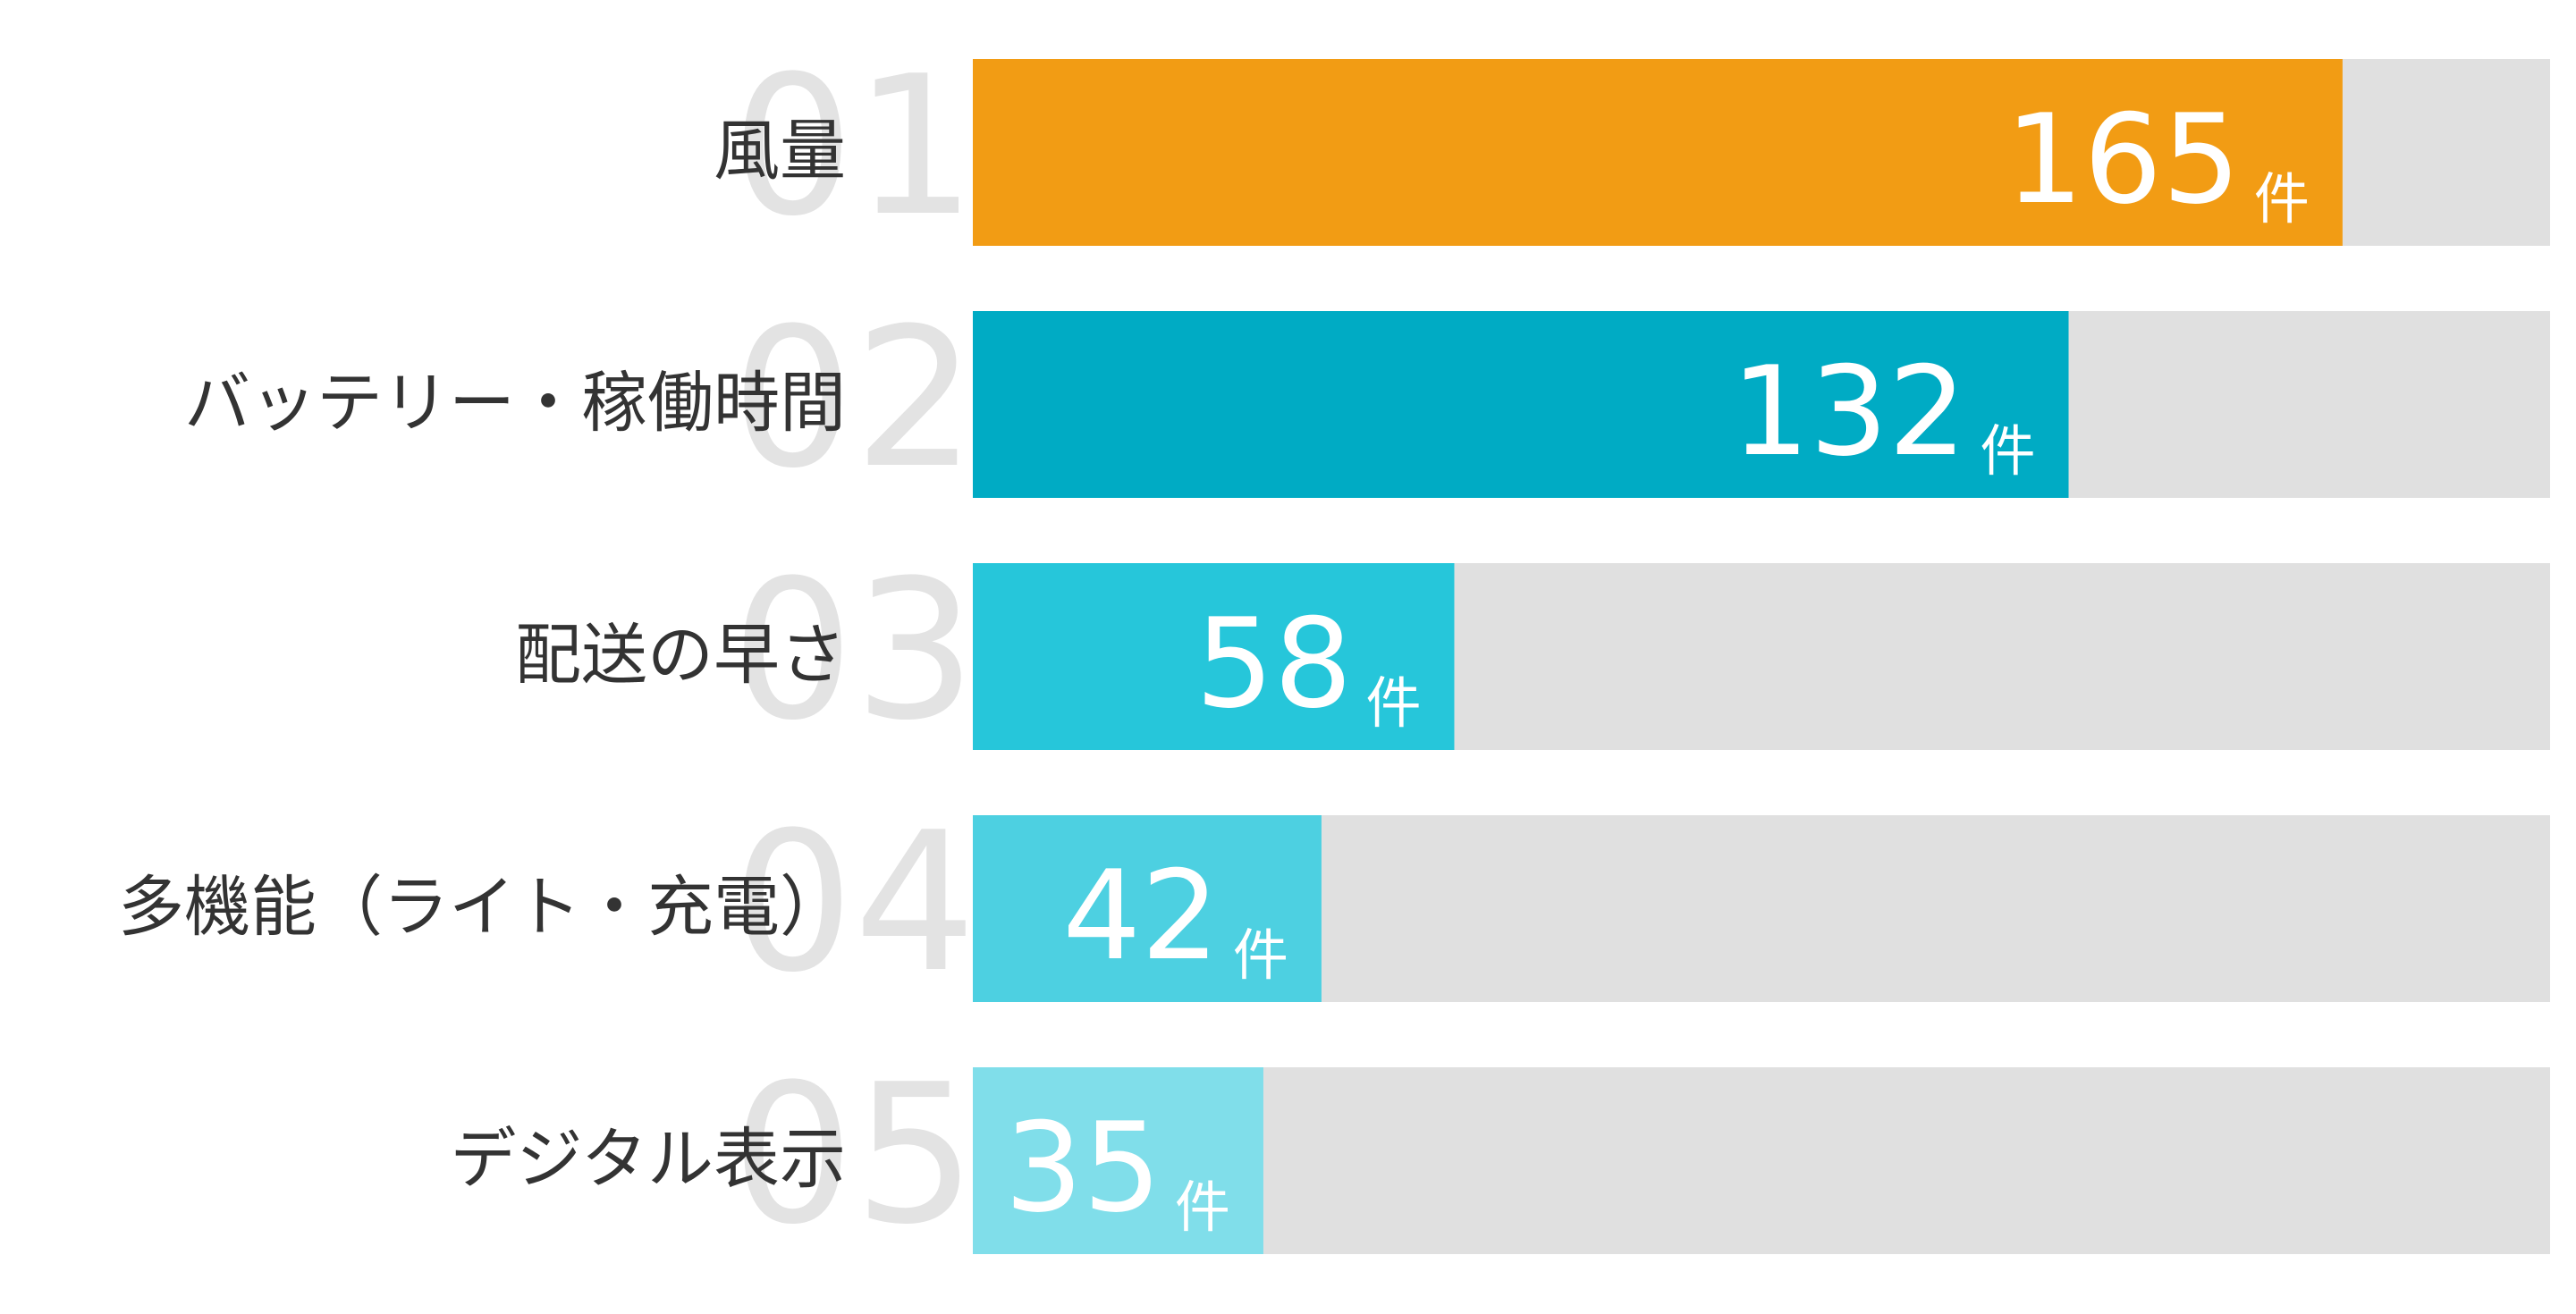 Image resolution: width=2576 pixels, height=1314 pixels. I want to click on rank-number: 04, so click(853, 903).